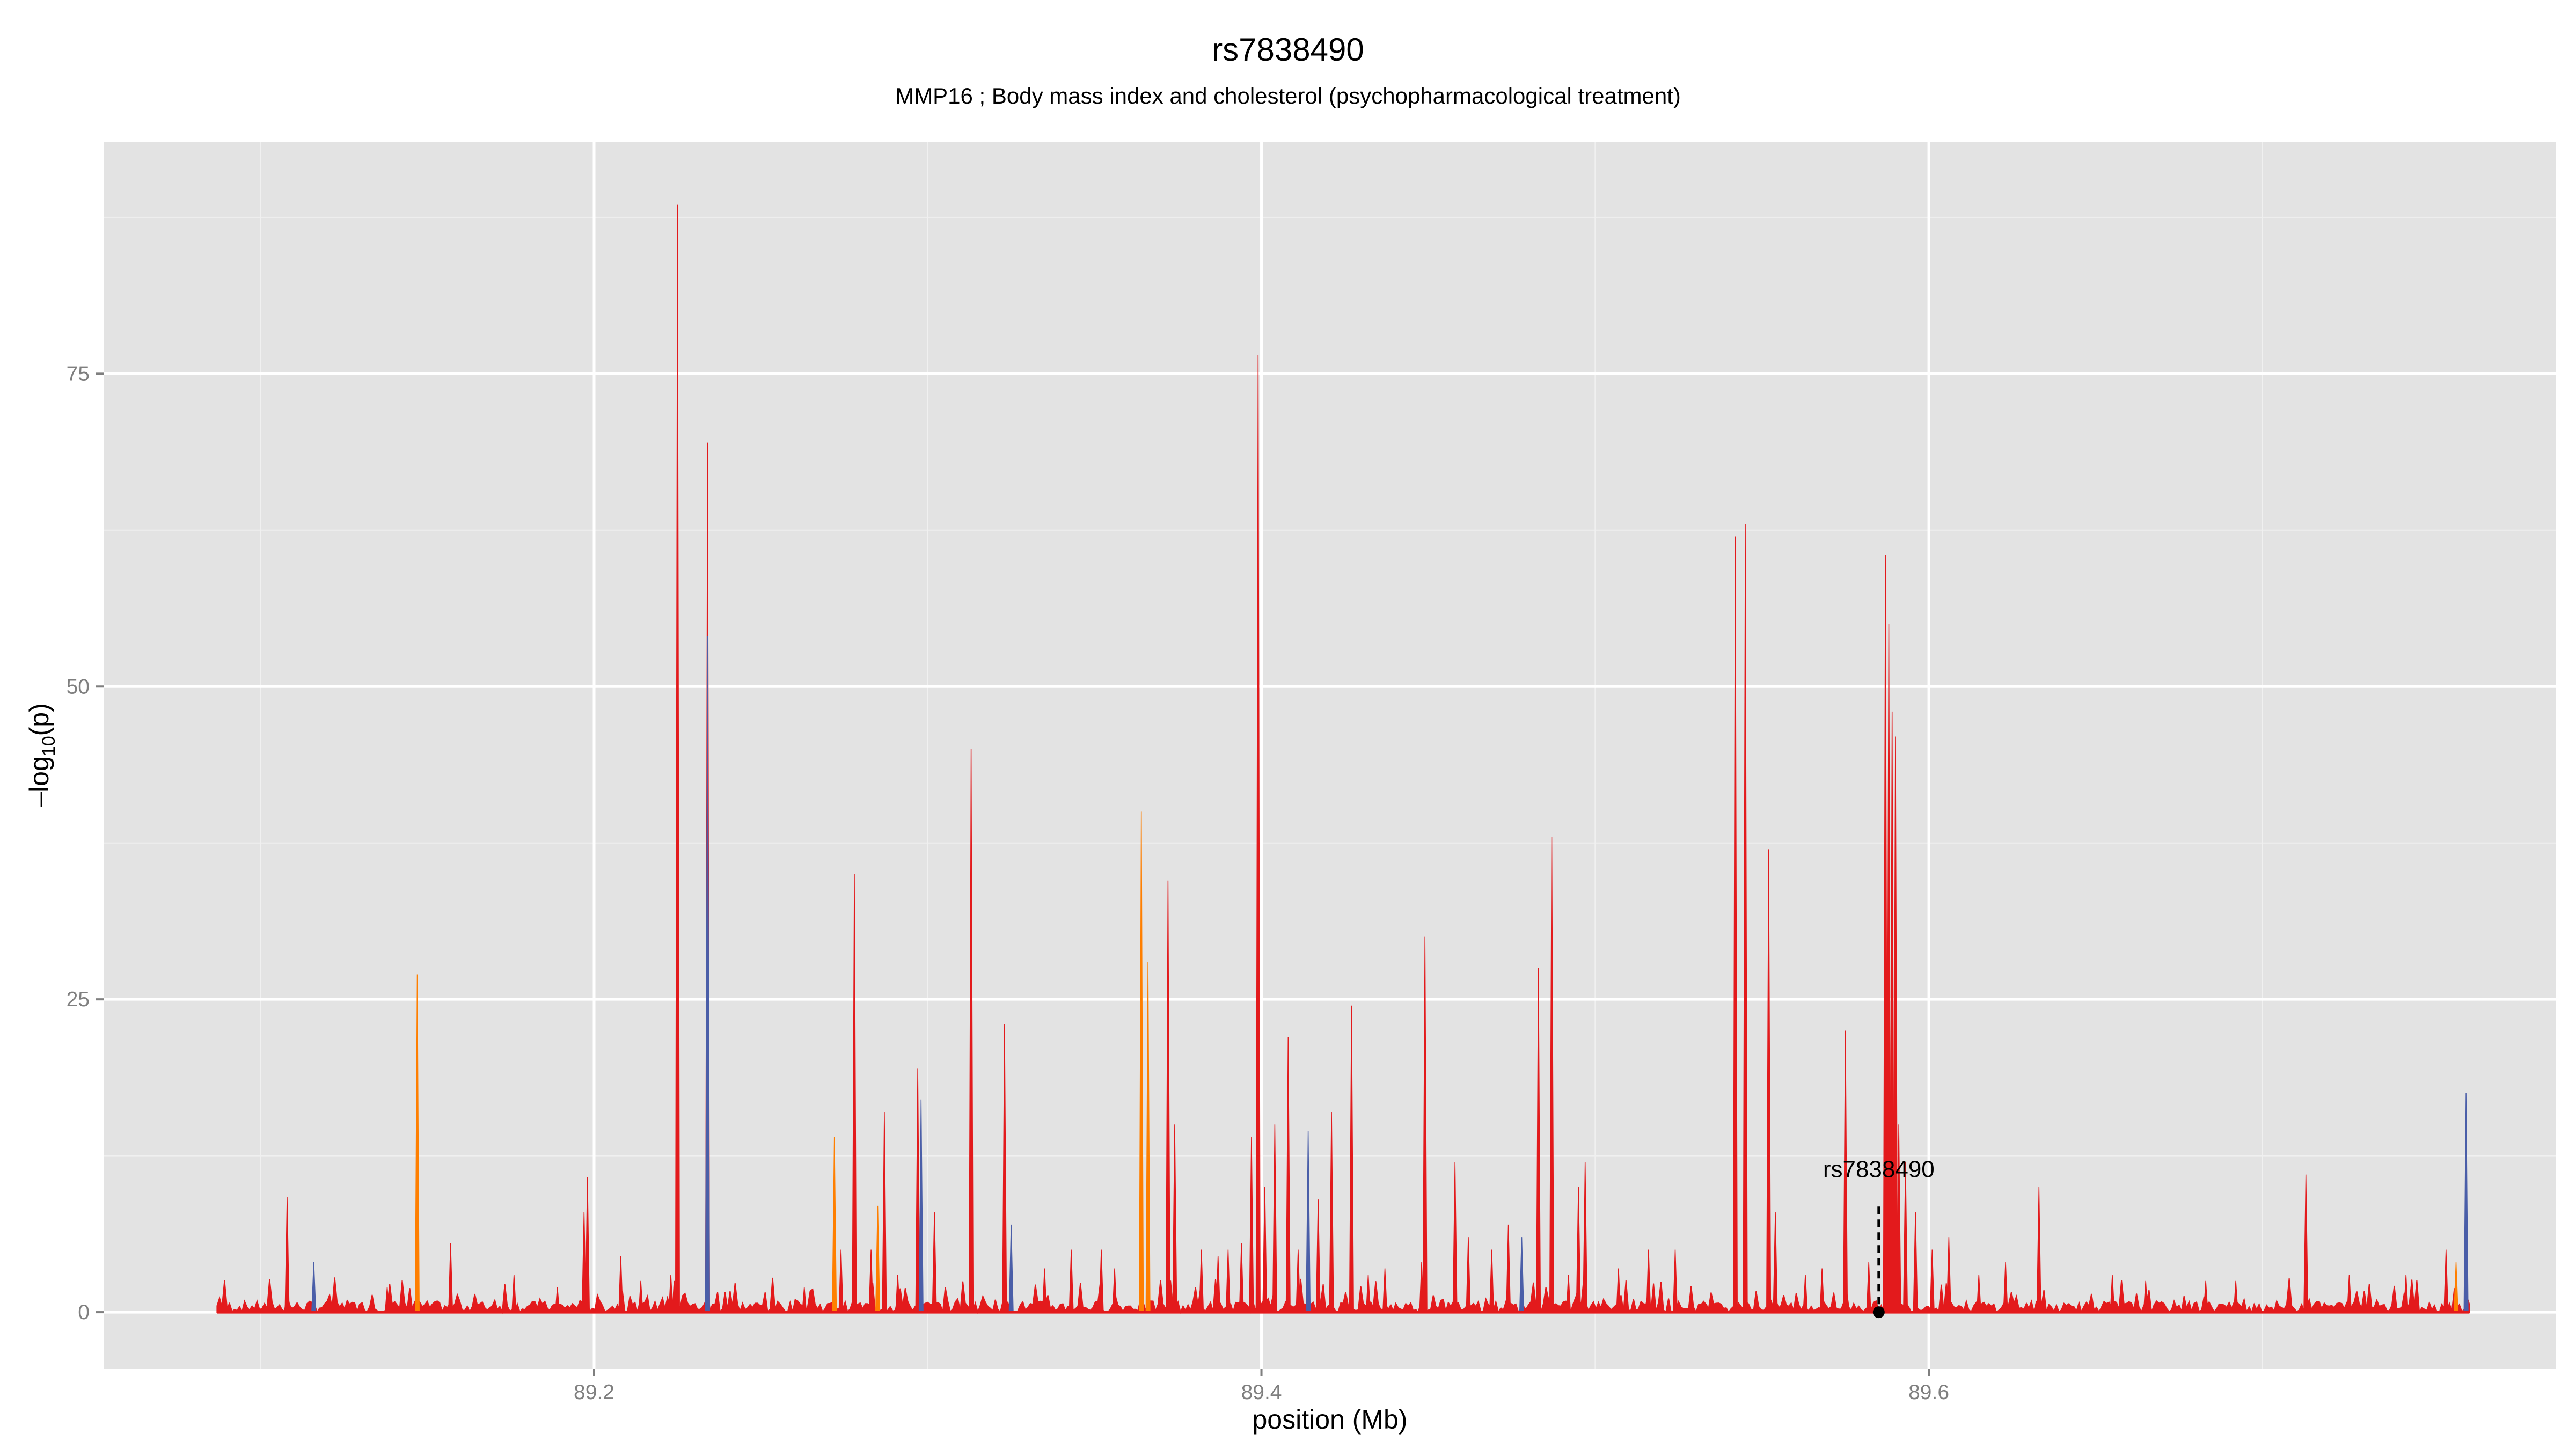 This screenshot has width=2576, height=1449. I want to click on x-tick-label: 89.6, so click(1928, 1392).